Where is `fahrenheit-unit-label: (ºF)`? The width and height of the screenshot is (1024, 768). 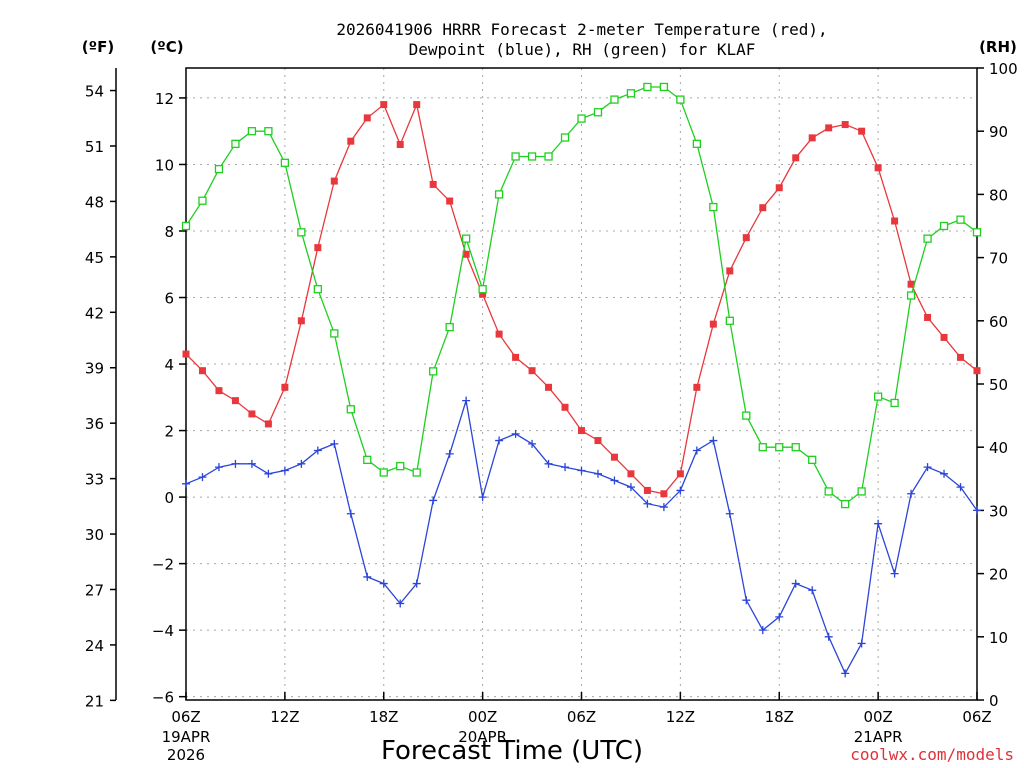 fahrenheit-unit-label: (ºF) is located at coordinates (98, 47).